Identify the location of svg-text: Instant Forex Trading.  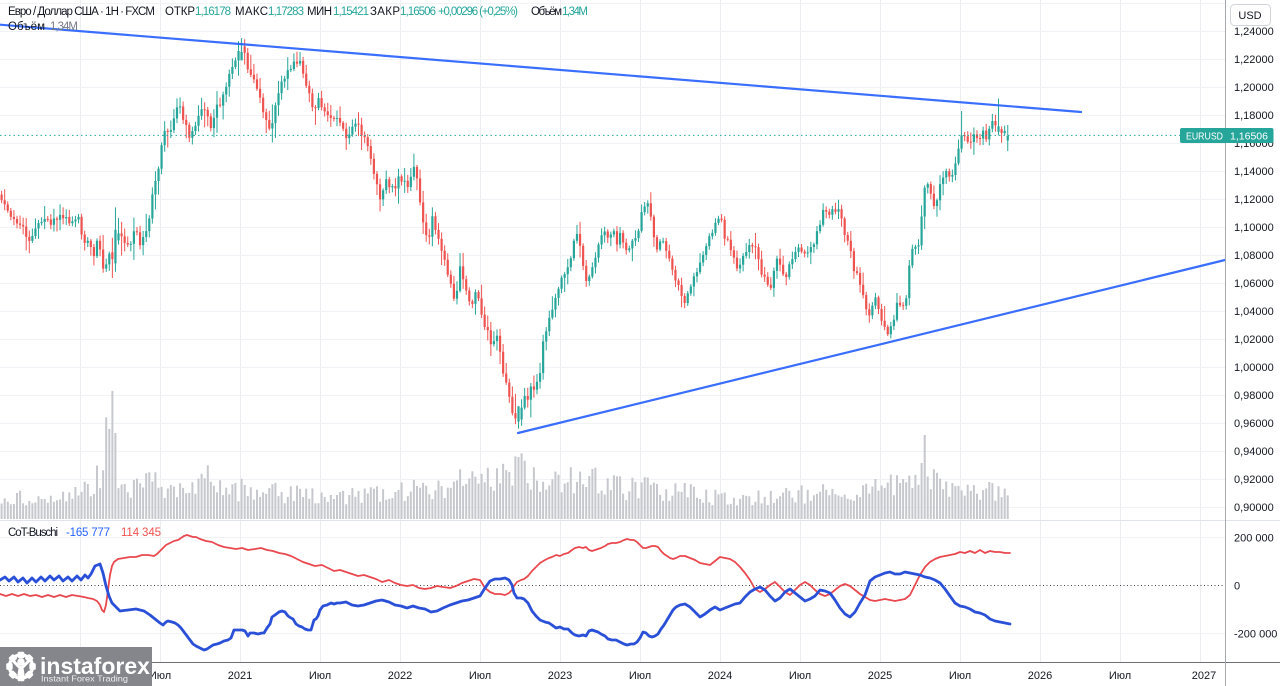
(84, 679).